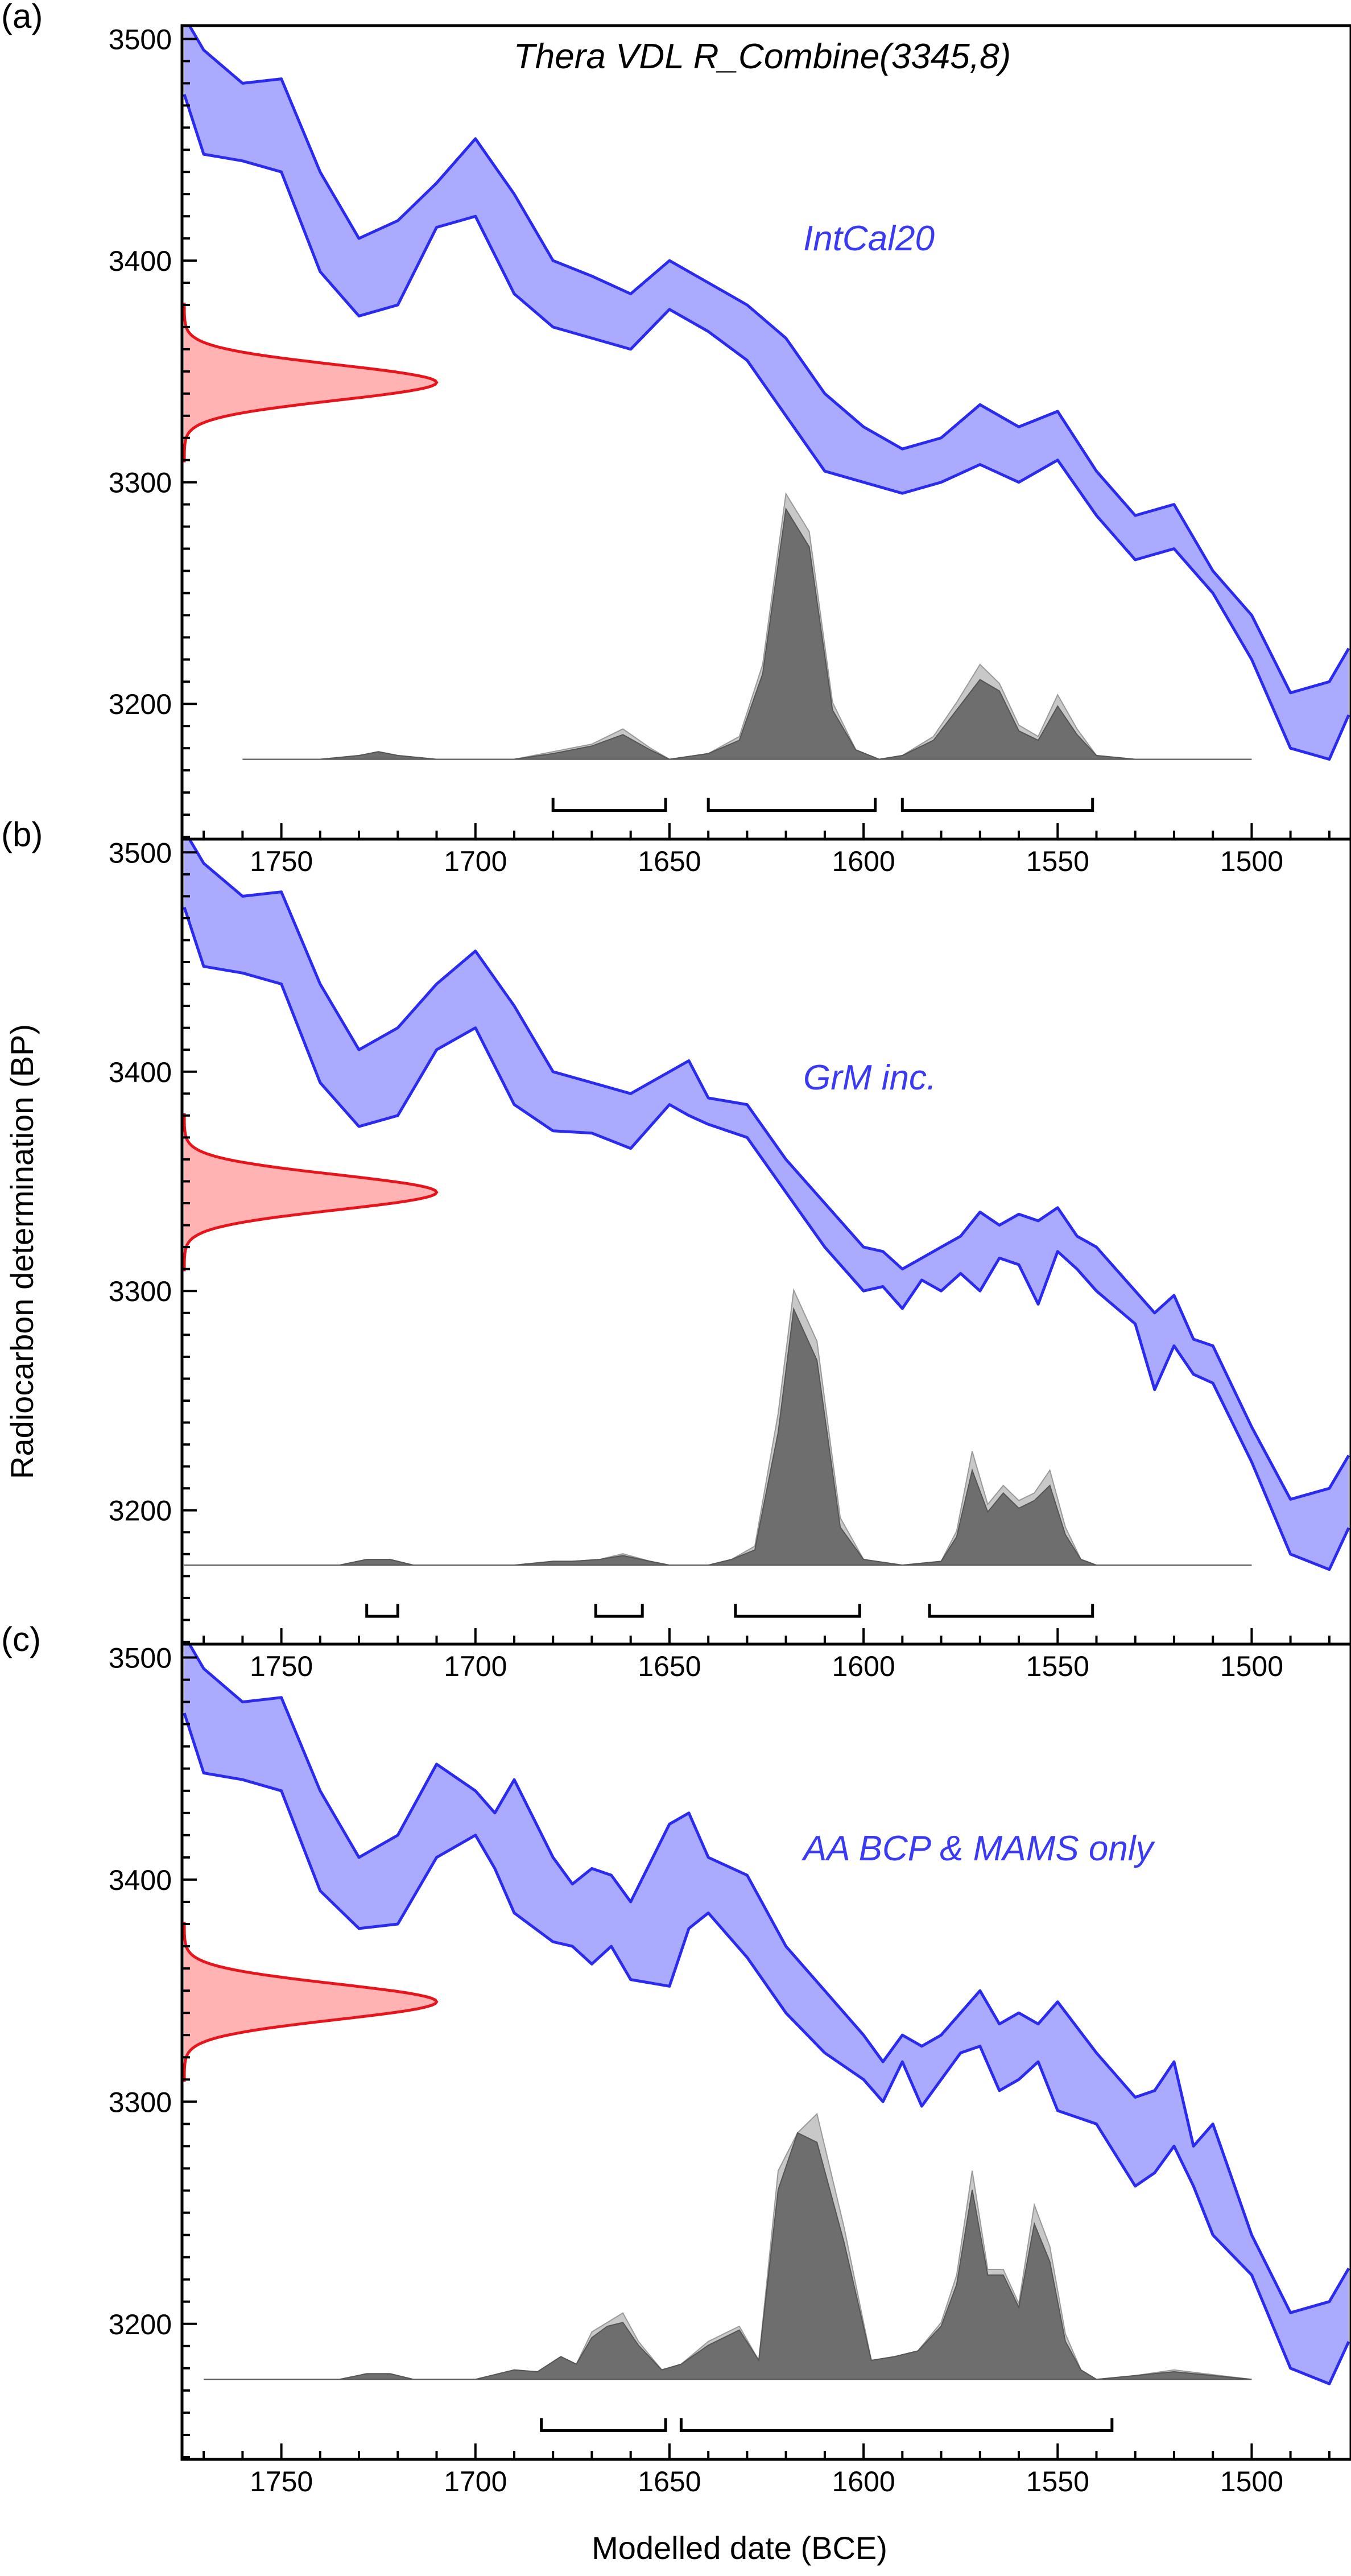 The width and height of the screenshot is (1351, 2576). What do you see at coordinates (739, 2548) in the screenshot?
I see `x-axis-label: Modelled date (BCE)` at bounding box center [739, 2548].